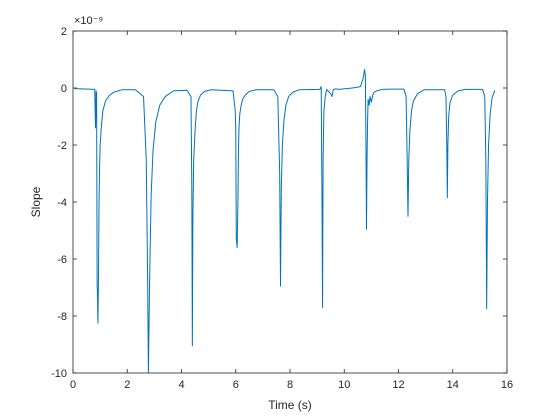 The width and height of the screenshot is (560, 420). What do you see at coordinates (59, 374) in the screenshot?
I see `y-tick-label: -10` at bounding box center [59, 374].